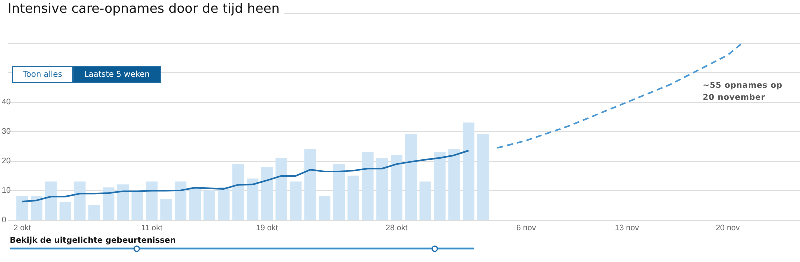 Image resolution: width=800 pixels, height=262 pixels. What do you see at coordinates (43, 74) in the screenshot?
I see `annotation: Toon alles` at bounding box center [43, 74].